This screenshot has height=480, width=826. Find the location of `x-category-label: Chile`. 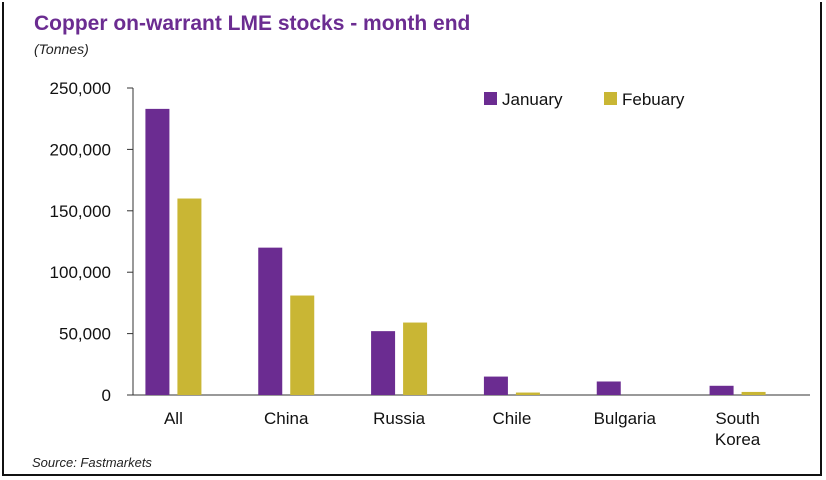

x-category-label: Chile is located at coordinates (512, 418).